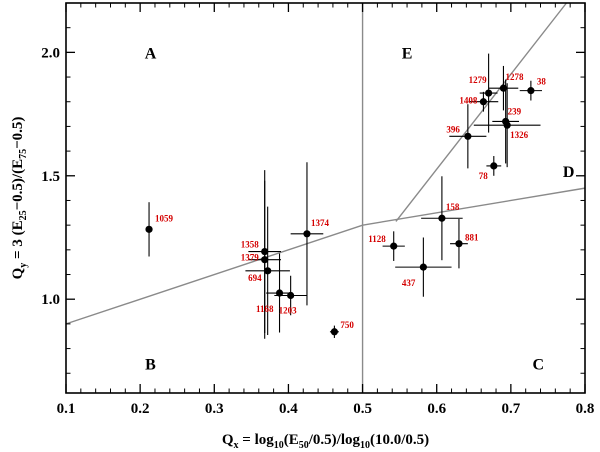  What do you see at coordinates (291, 440) in the screenshot?
I see `x-label-open: (E` at bounding box center [291, 440].